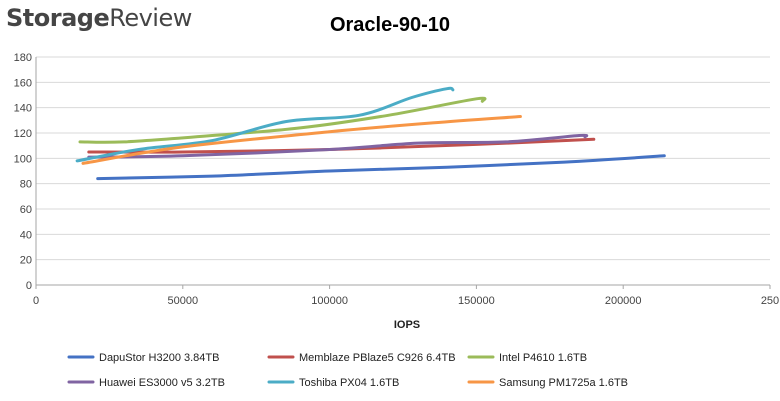  I want to click on y-tick-label: 40, so click(26, 235).